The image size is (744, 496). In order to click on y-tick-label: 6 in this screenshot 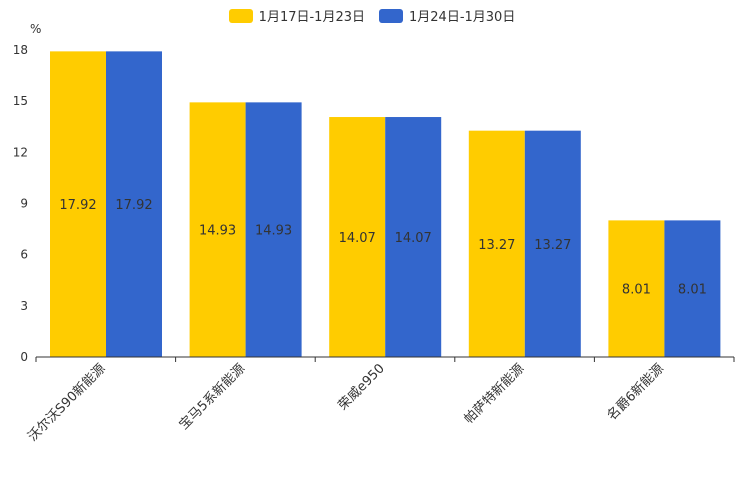, I will do `click(24, 255)`.